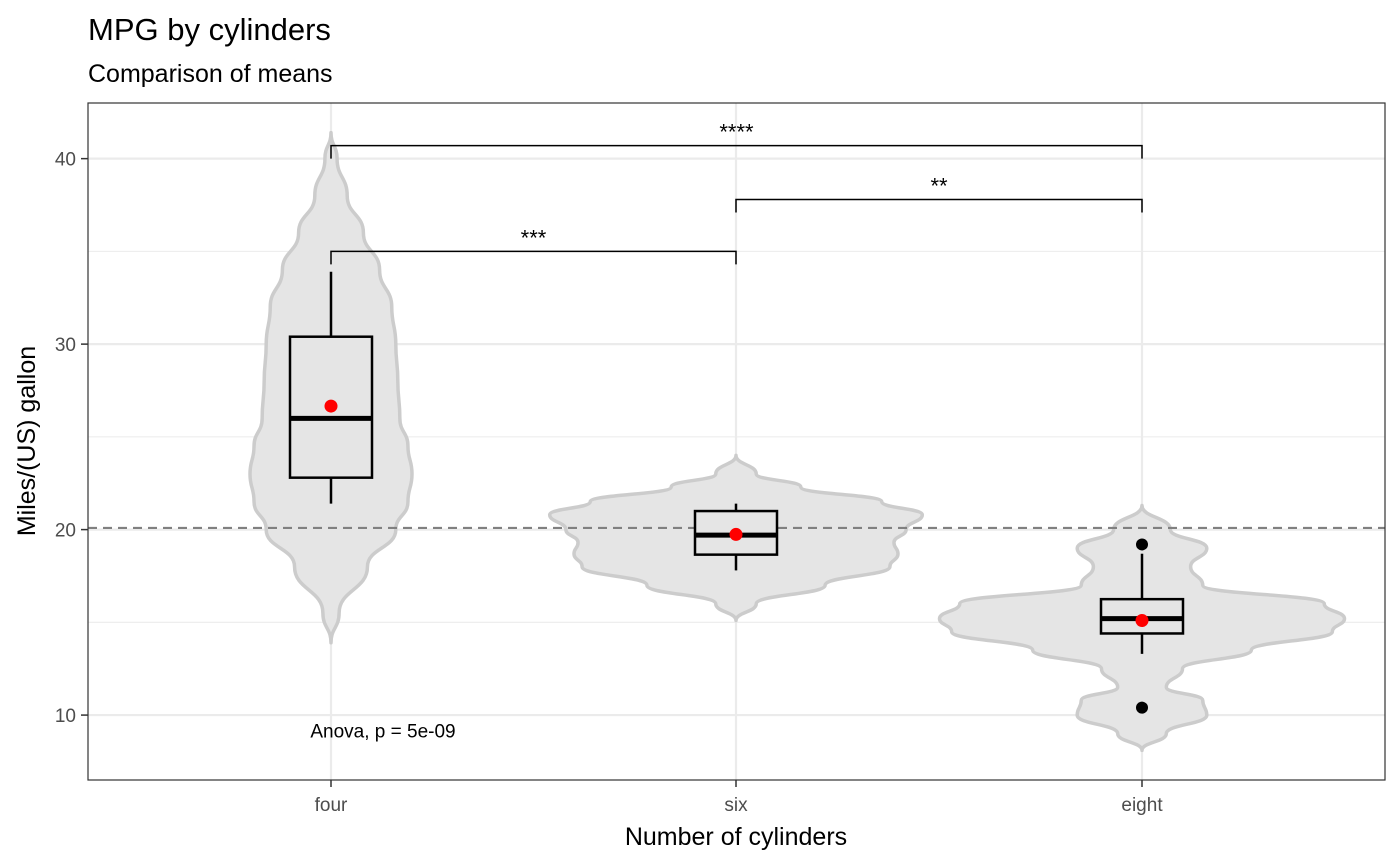 Image resolution: width=1400 pixels, height=866 pixels. Describe the element at coordinates (736, 534) in the screenshot. I see `mean-point-six` at that location.